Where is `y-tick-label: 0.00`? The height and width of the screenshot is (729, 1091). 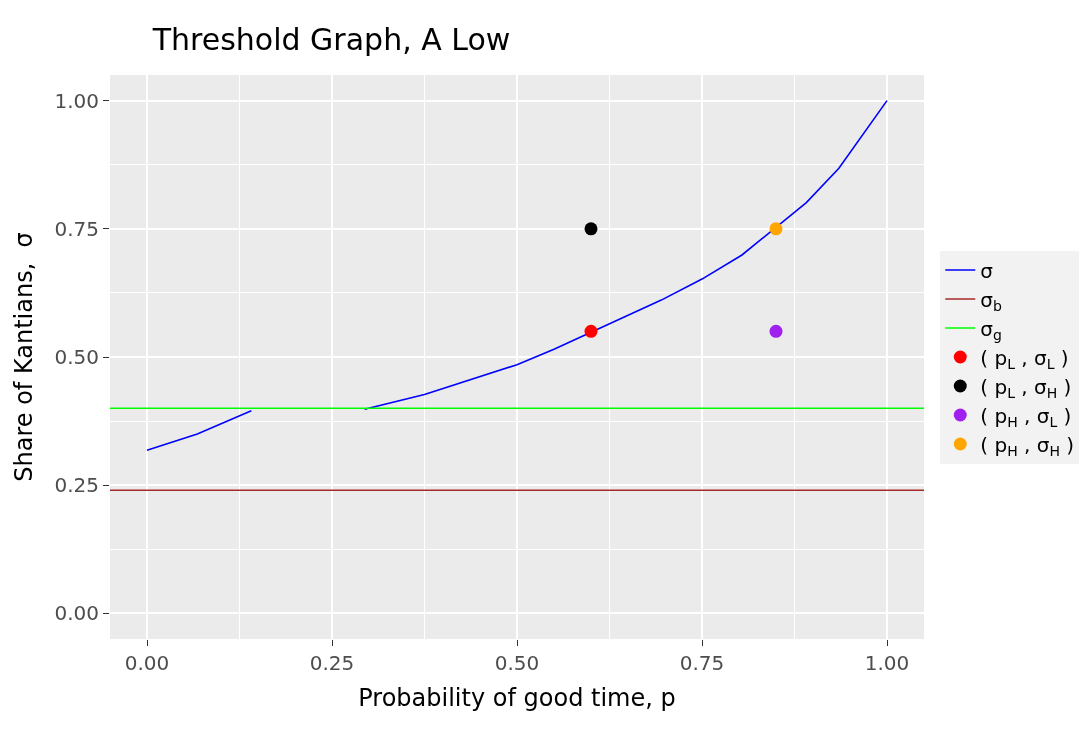 y-tick-label: 0.00 is located at coordinates (76, 613).